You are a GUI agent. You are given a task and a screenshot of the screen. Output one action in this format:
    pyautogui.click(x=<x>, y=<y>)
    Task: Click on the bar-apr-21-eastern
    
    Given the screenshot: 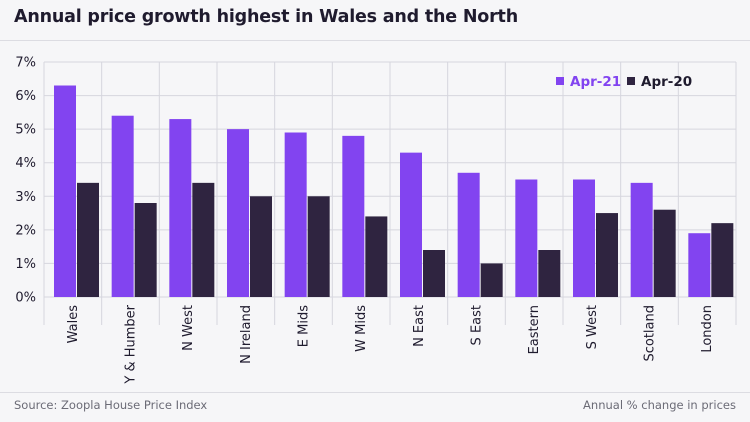 What is the action you would take?
    pyautogui.click(x=526, y=238)
    